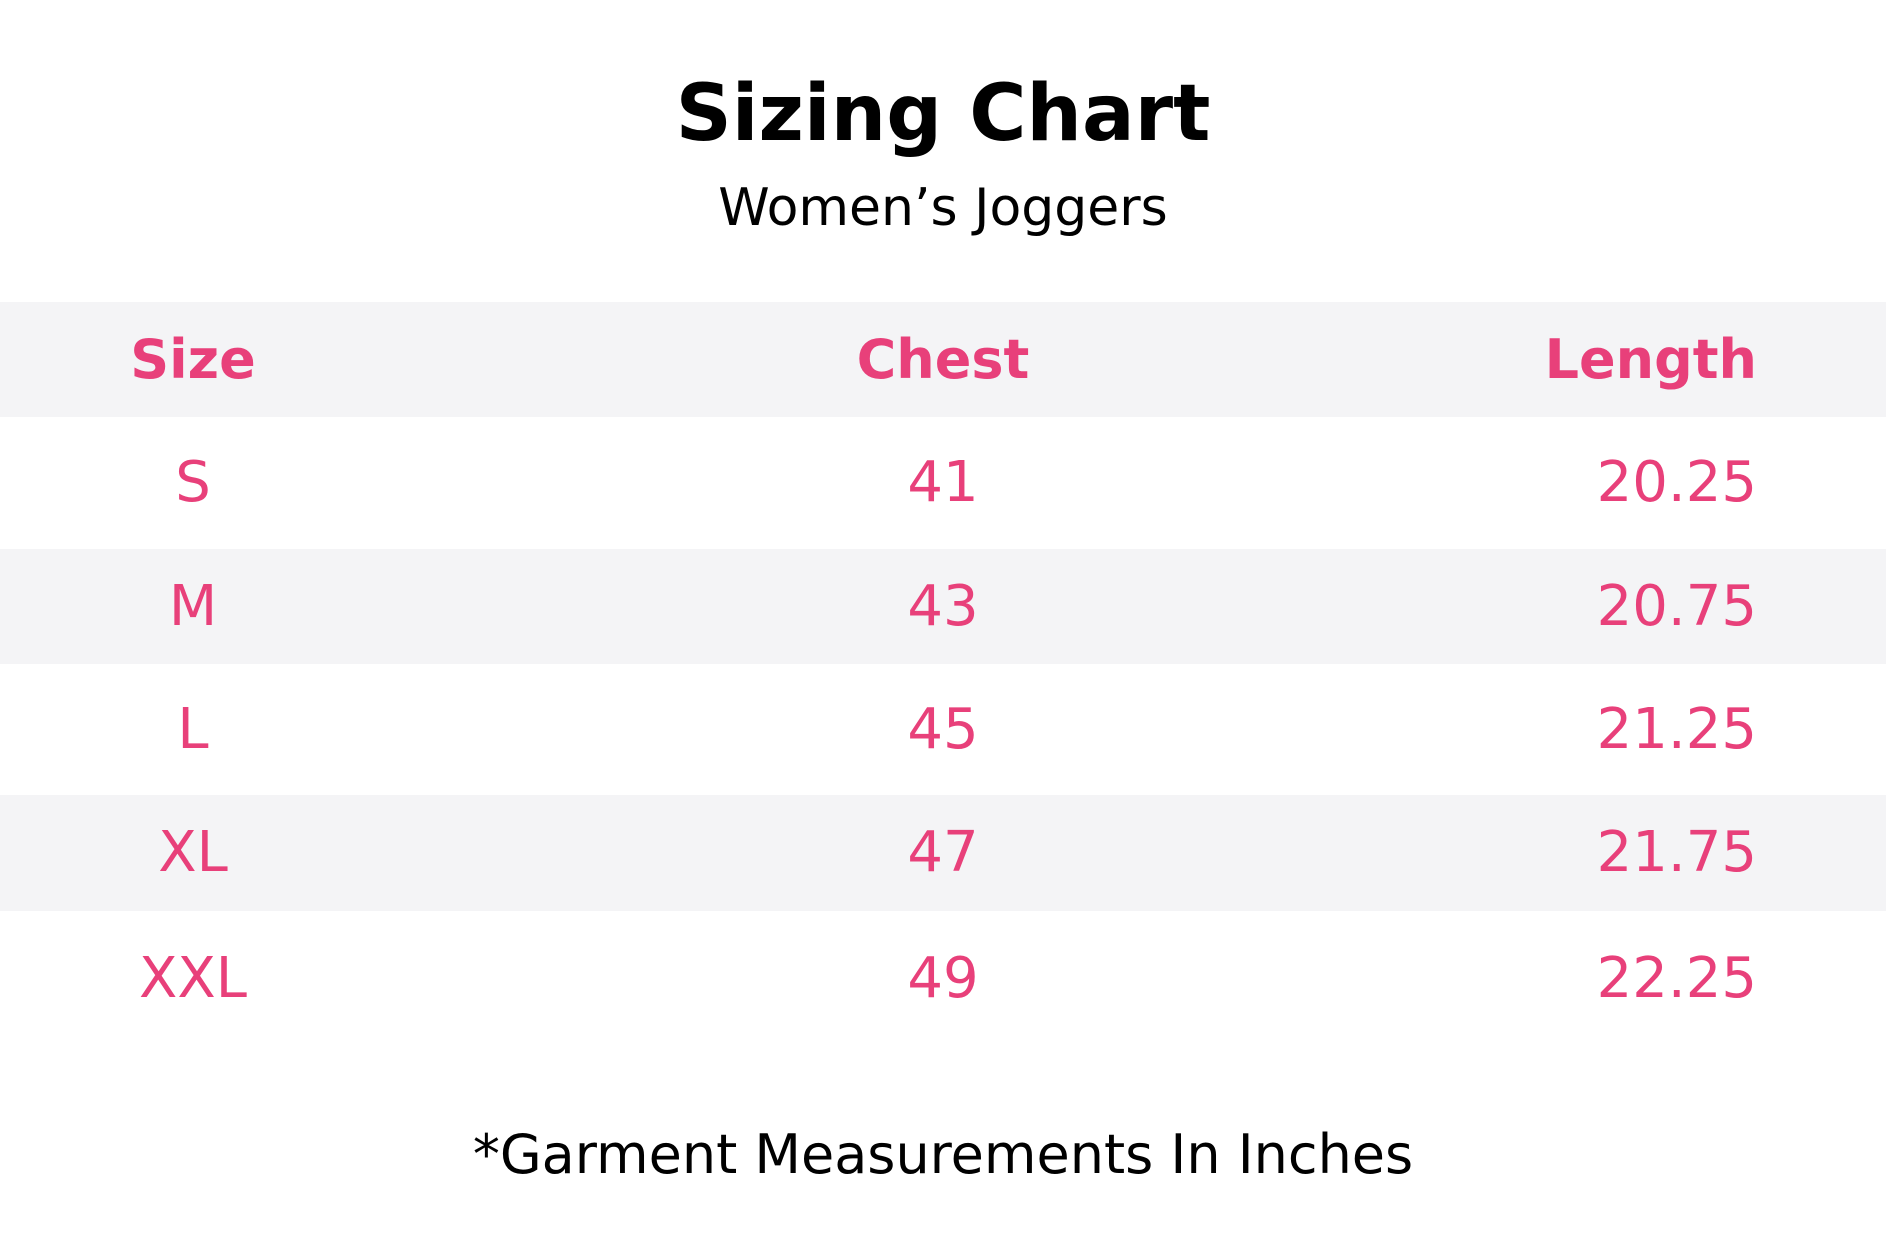 The image size is (1886, 1256). I want to click on footnote: *Garment Measurements In Inches, so click(943, 1154).